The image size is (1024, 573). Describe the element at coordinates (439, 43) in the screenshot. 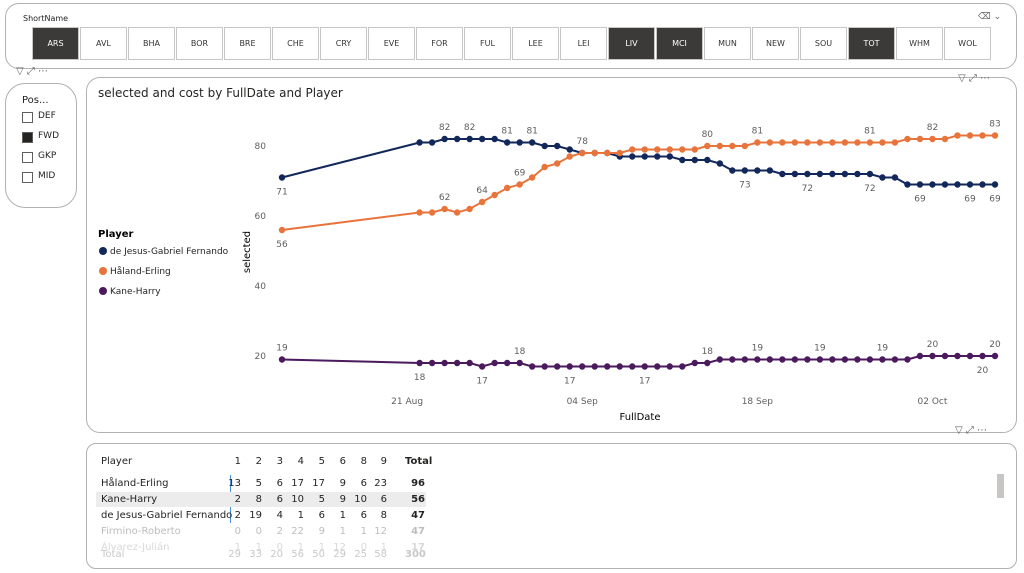

I see `slicer-button: FOR` at that location.